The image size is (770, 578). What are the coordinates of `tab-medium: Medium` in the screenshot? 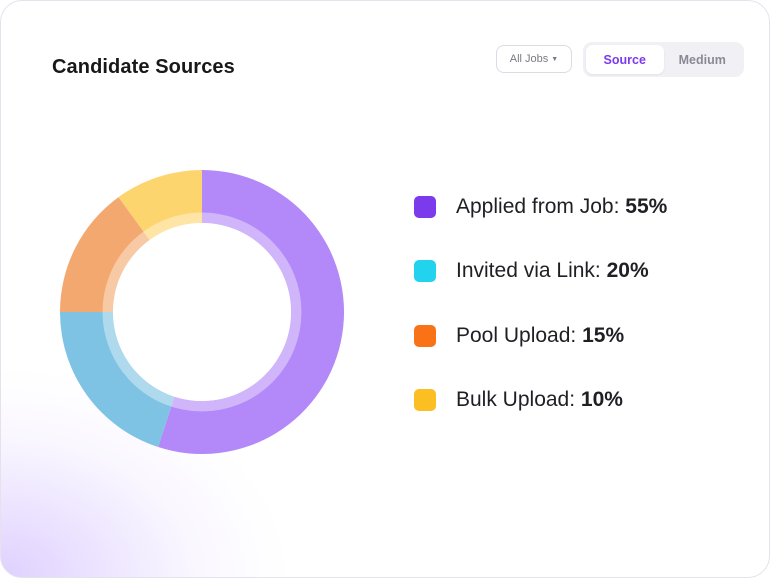 It's located at (702, 59).